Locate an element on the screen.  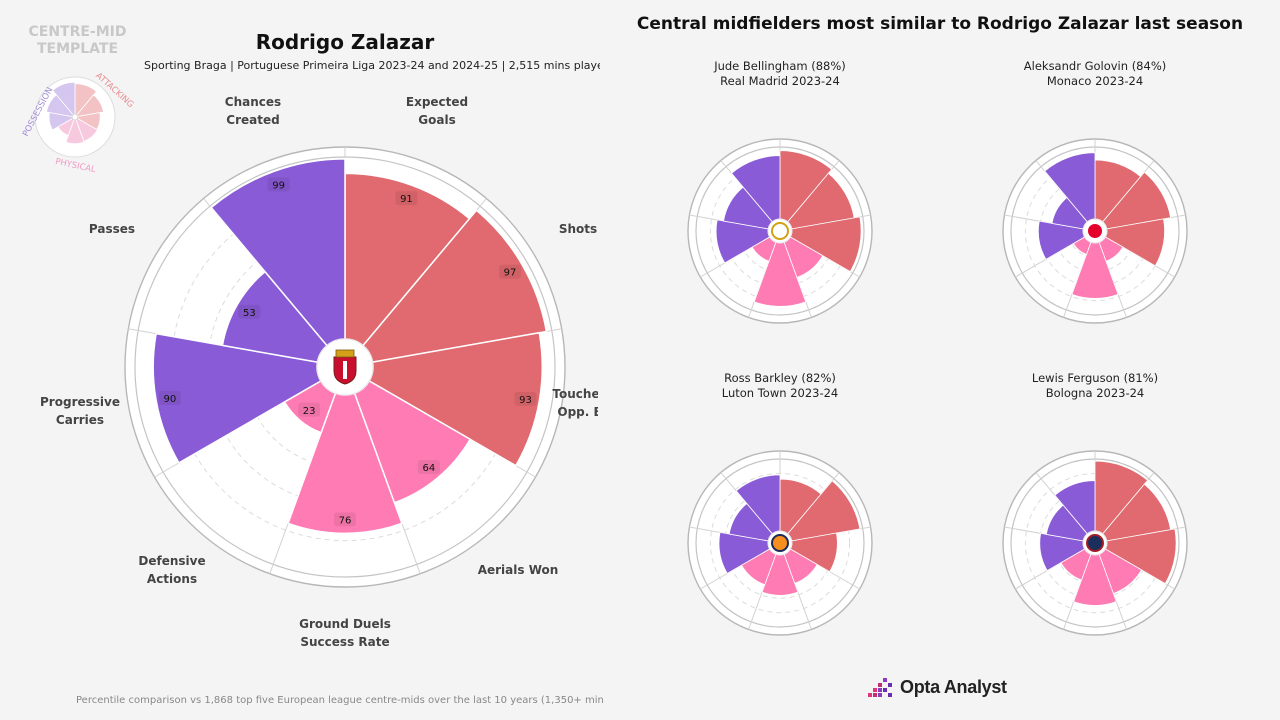
comparison-1-team: Real Madrid 2023-24 is located at coordinates (780, 81).